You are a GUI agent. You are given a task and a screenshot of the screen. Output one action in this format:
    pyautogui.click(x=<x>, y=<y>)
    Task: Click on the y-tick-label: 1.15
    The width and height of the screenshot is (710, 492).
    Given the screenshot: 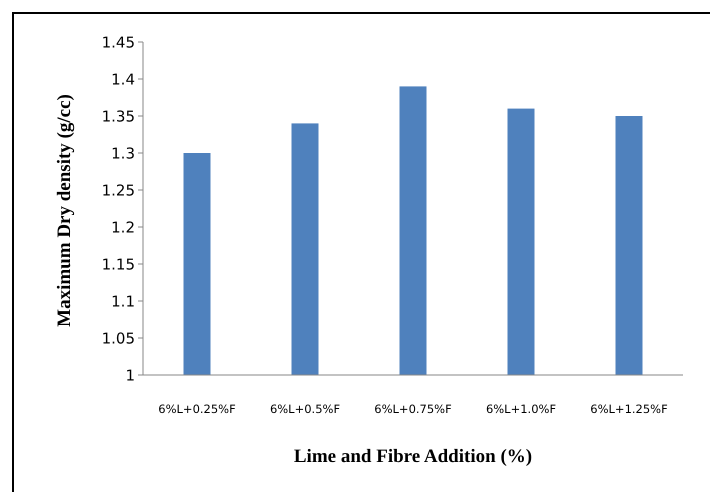 What is the action you would take?
    pyautogui.click(x=118, y=264)
    